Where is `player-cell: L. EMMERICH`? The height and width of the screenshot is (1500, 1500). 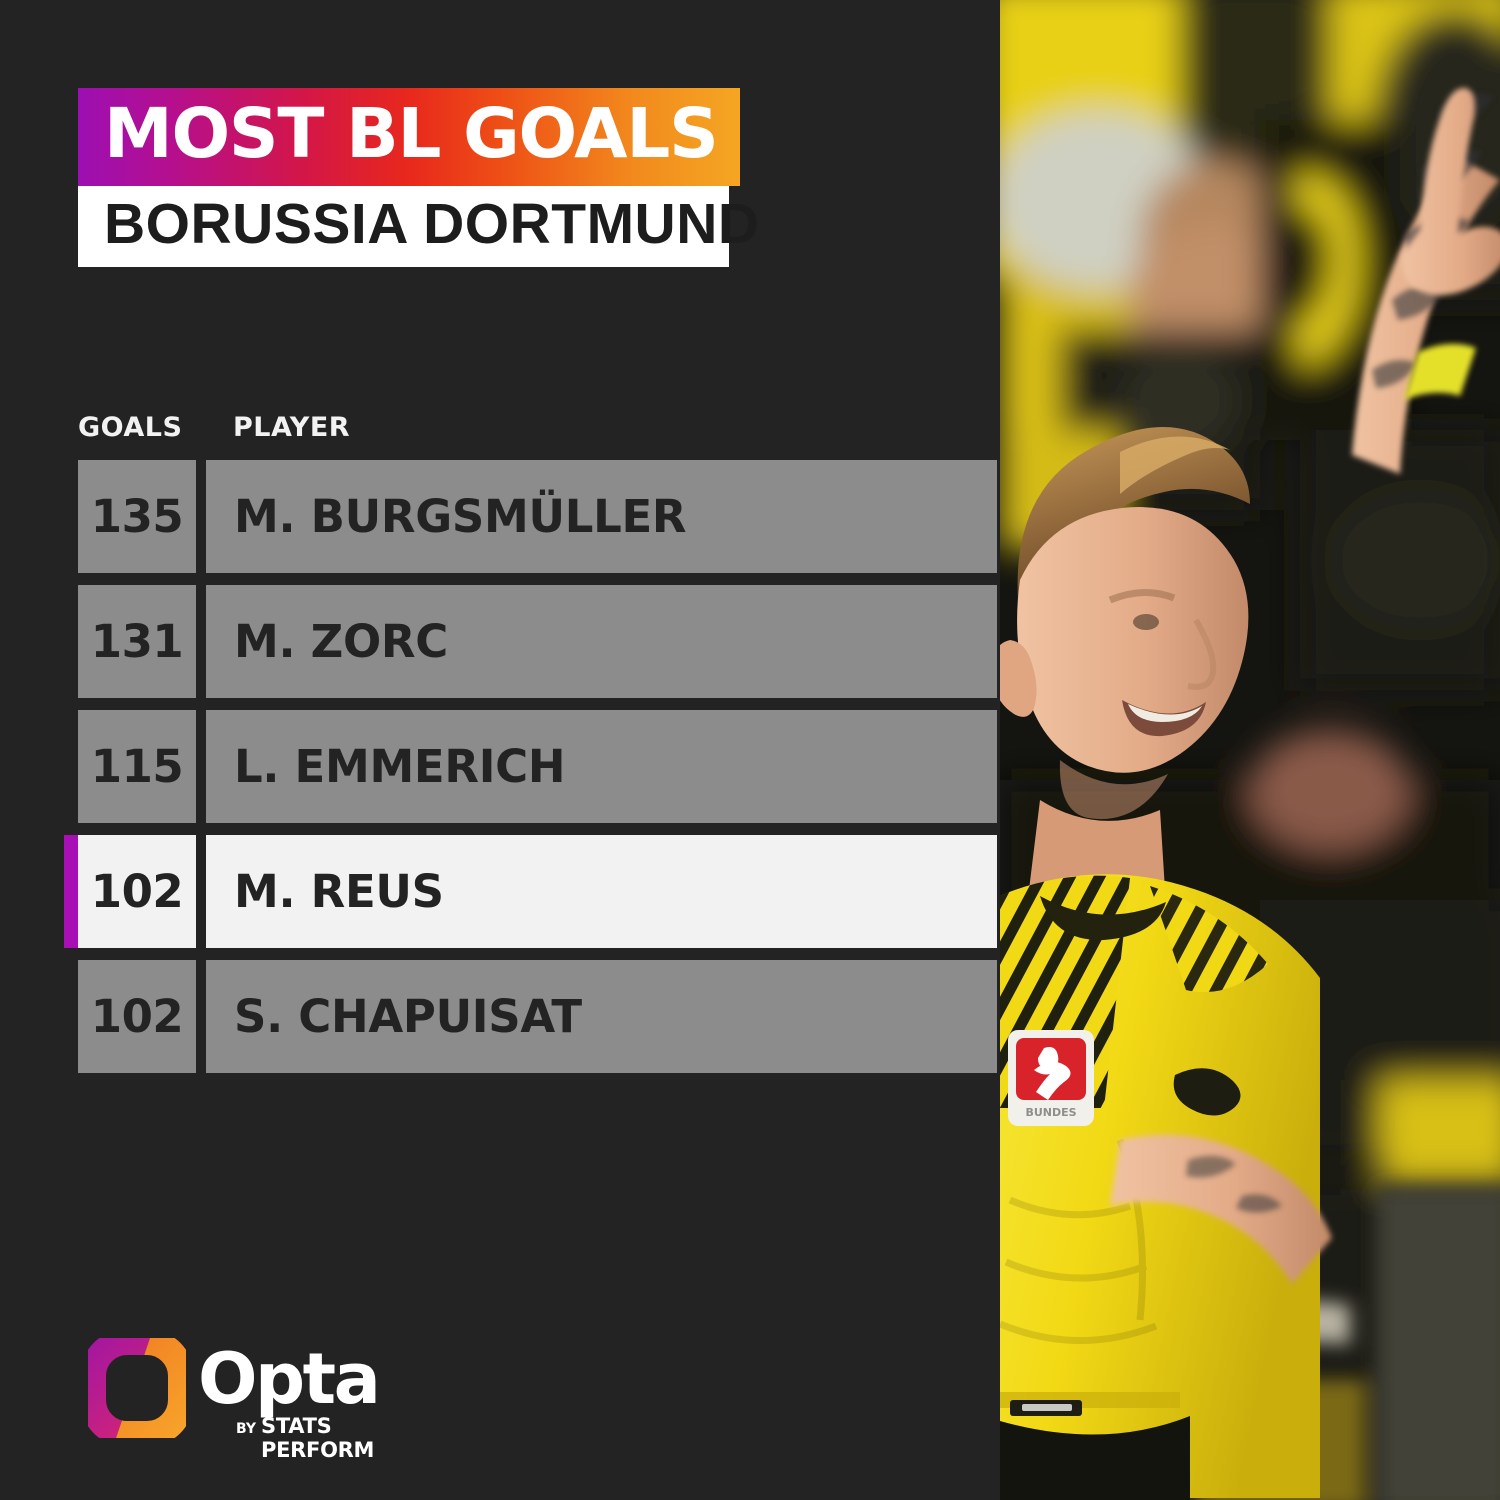 player-cell: L. EMMERICH is located at coordinates (601, 766).